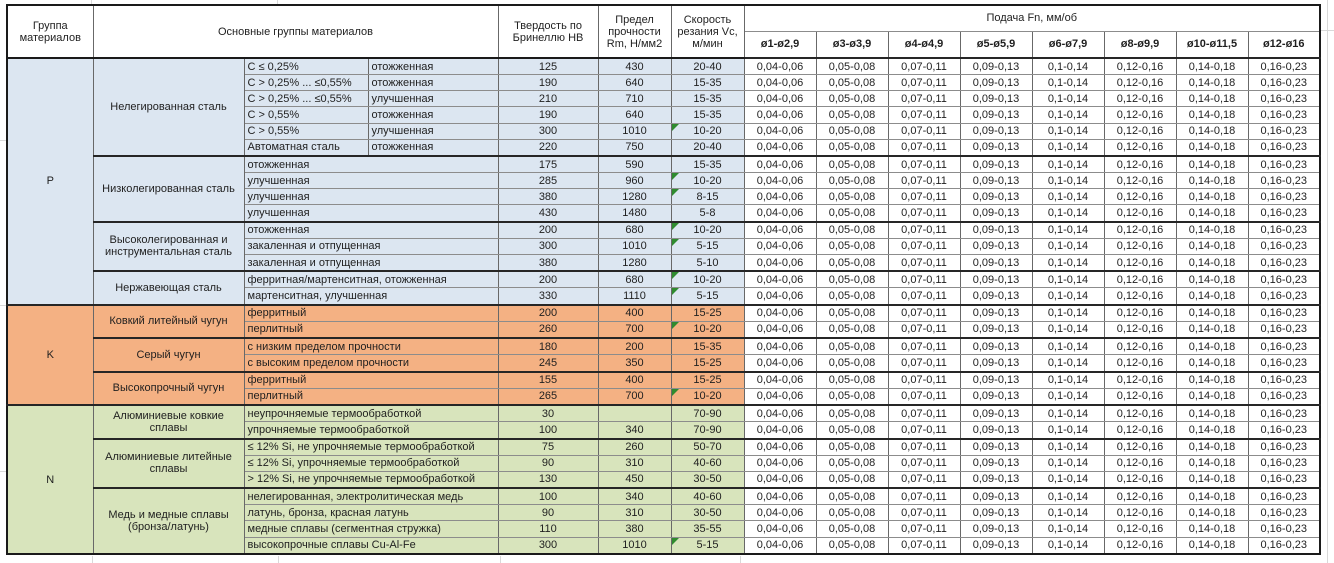 This screenshot has height=563, width=1334. I want to click on feed-value: 0,14-0,18, so click(1212, 213).